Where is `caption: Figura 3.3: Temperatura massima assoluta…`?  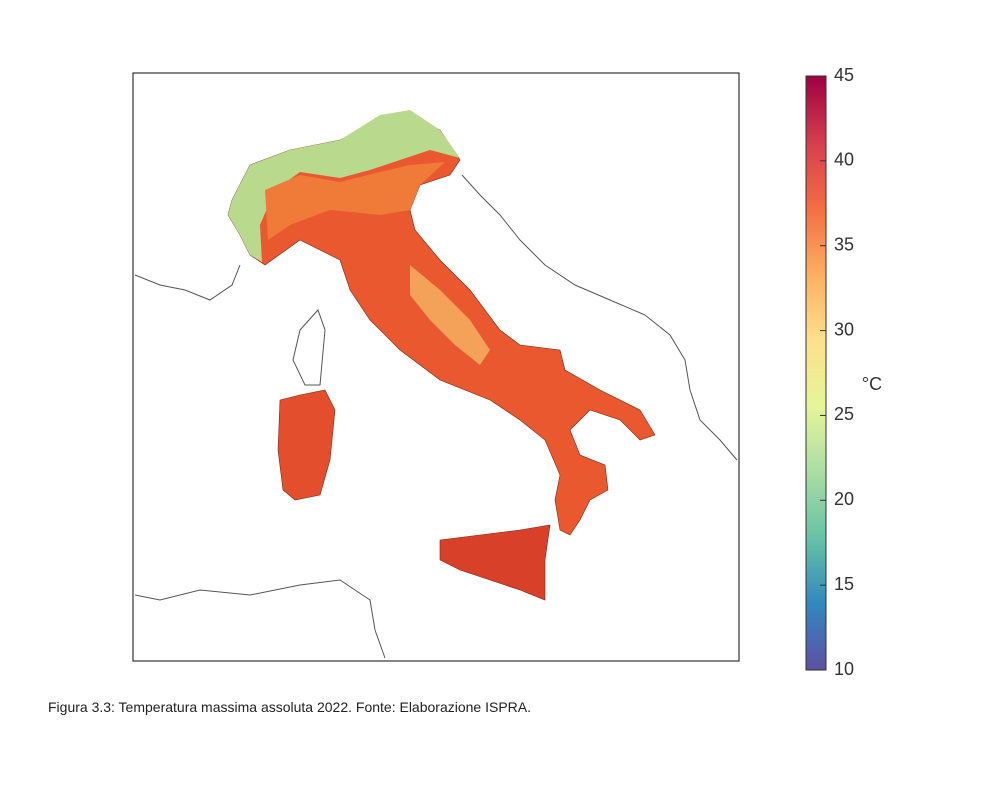 caption: Figura 3.3: Temperatura massima assoluta… is located at coordinates (289, 707).